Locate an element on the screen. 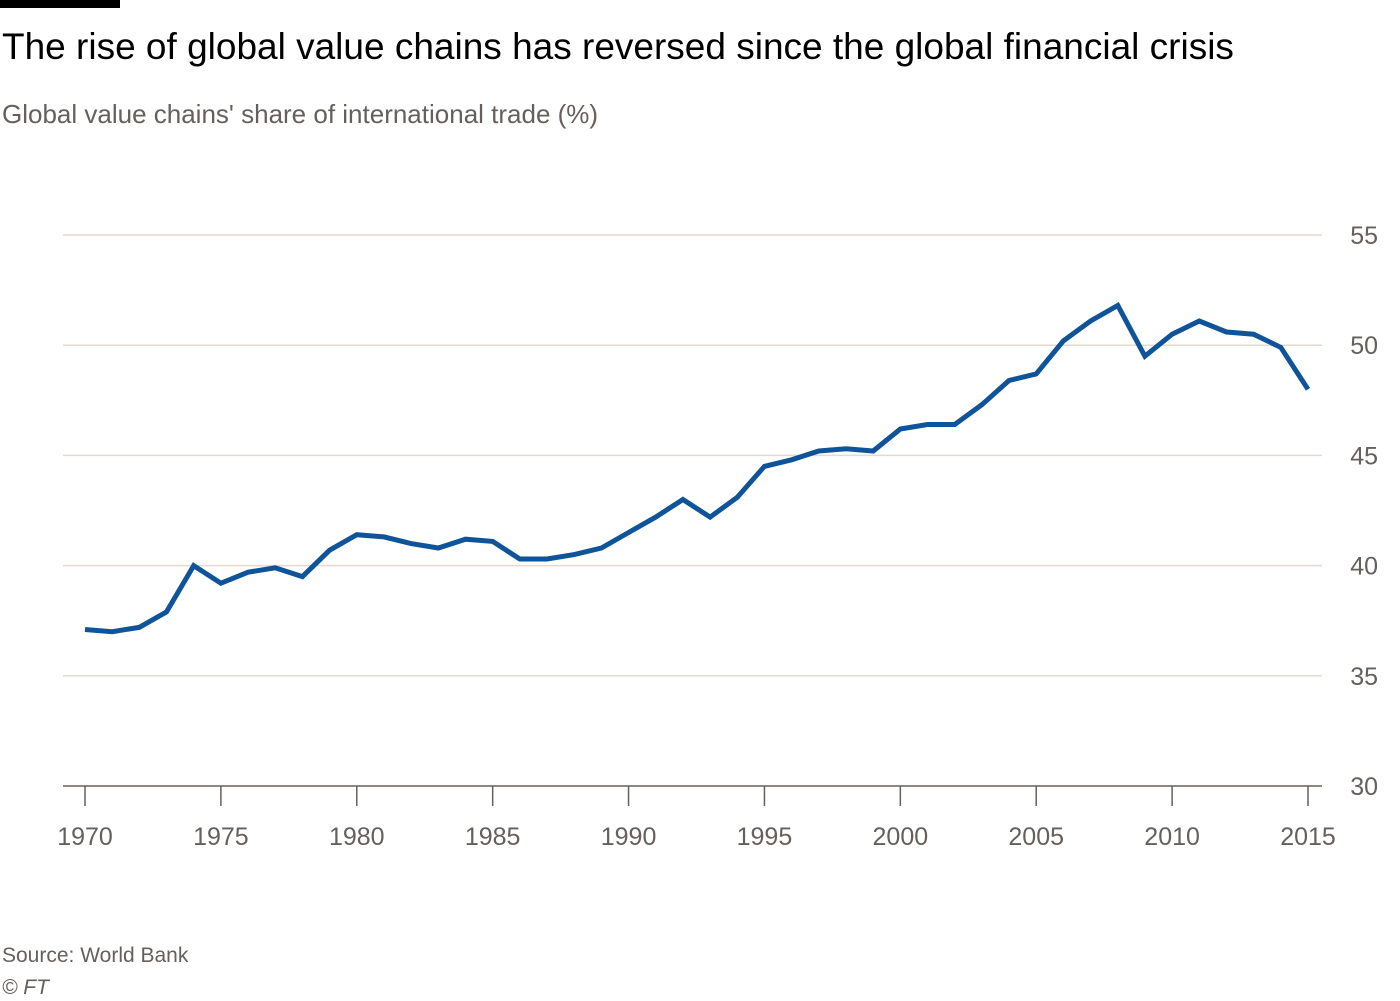  x-tick-label: 1990 is located at coordinates (629, 837).